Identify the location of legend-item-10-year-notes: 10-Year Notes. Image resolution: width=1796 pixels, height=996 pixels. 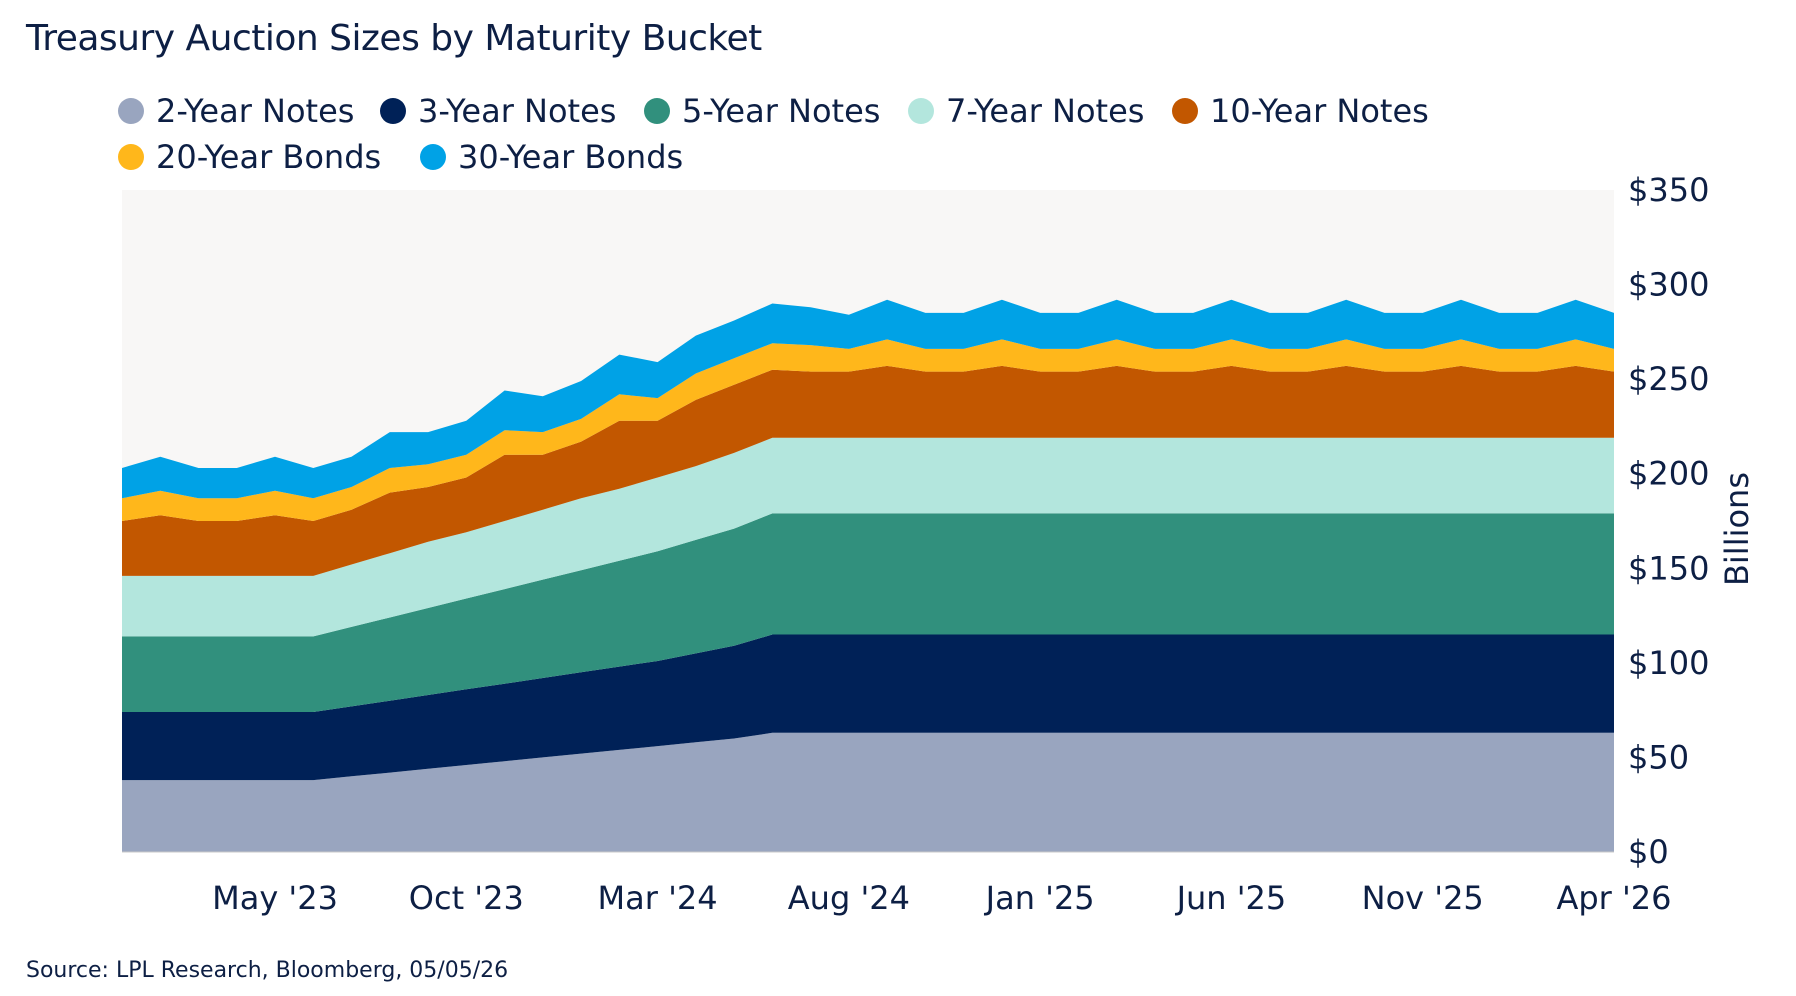
(1300, 111).